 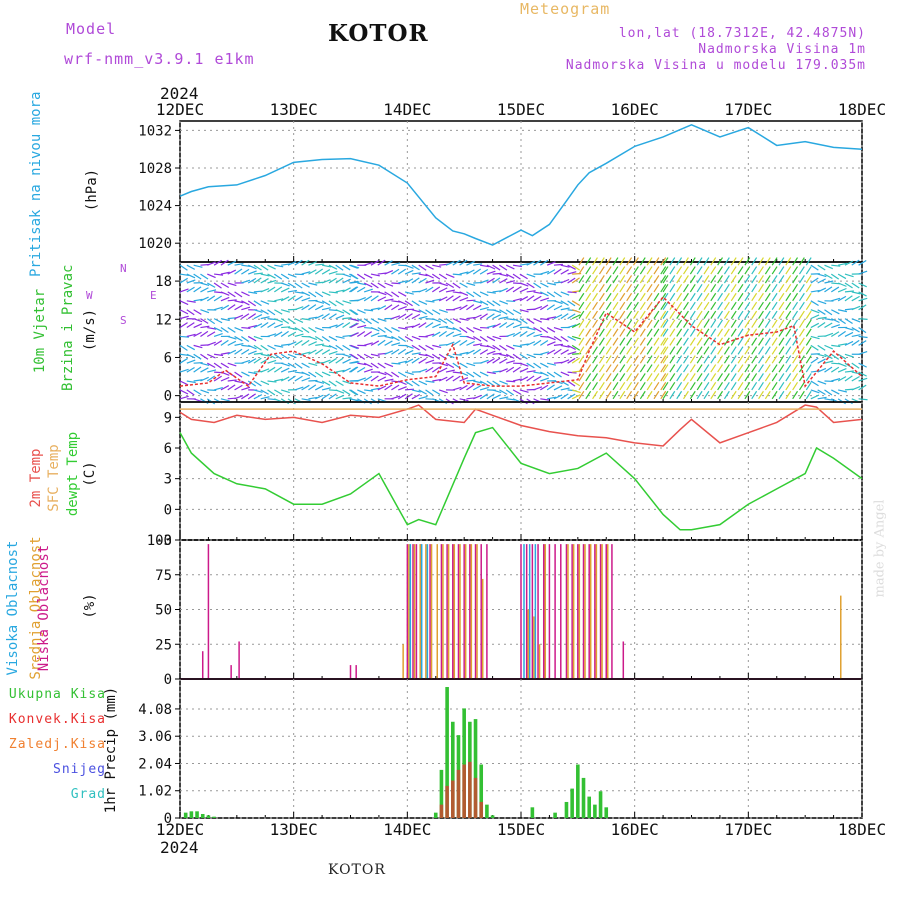 What do you see at coordinates (521, 341) in the screenshot?
I see `wind-speed-line` at bounding box center [521, 341].